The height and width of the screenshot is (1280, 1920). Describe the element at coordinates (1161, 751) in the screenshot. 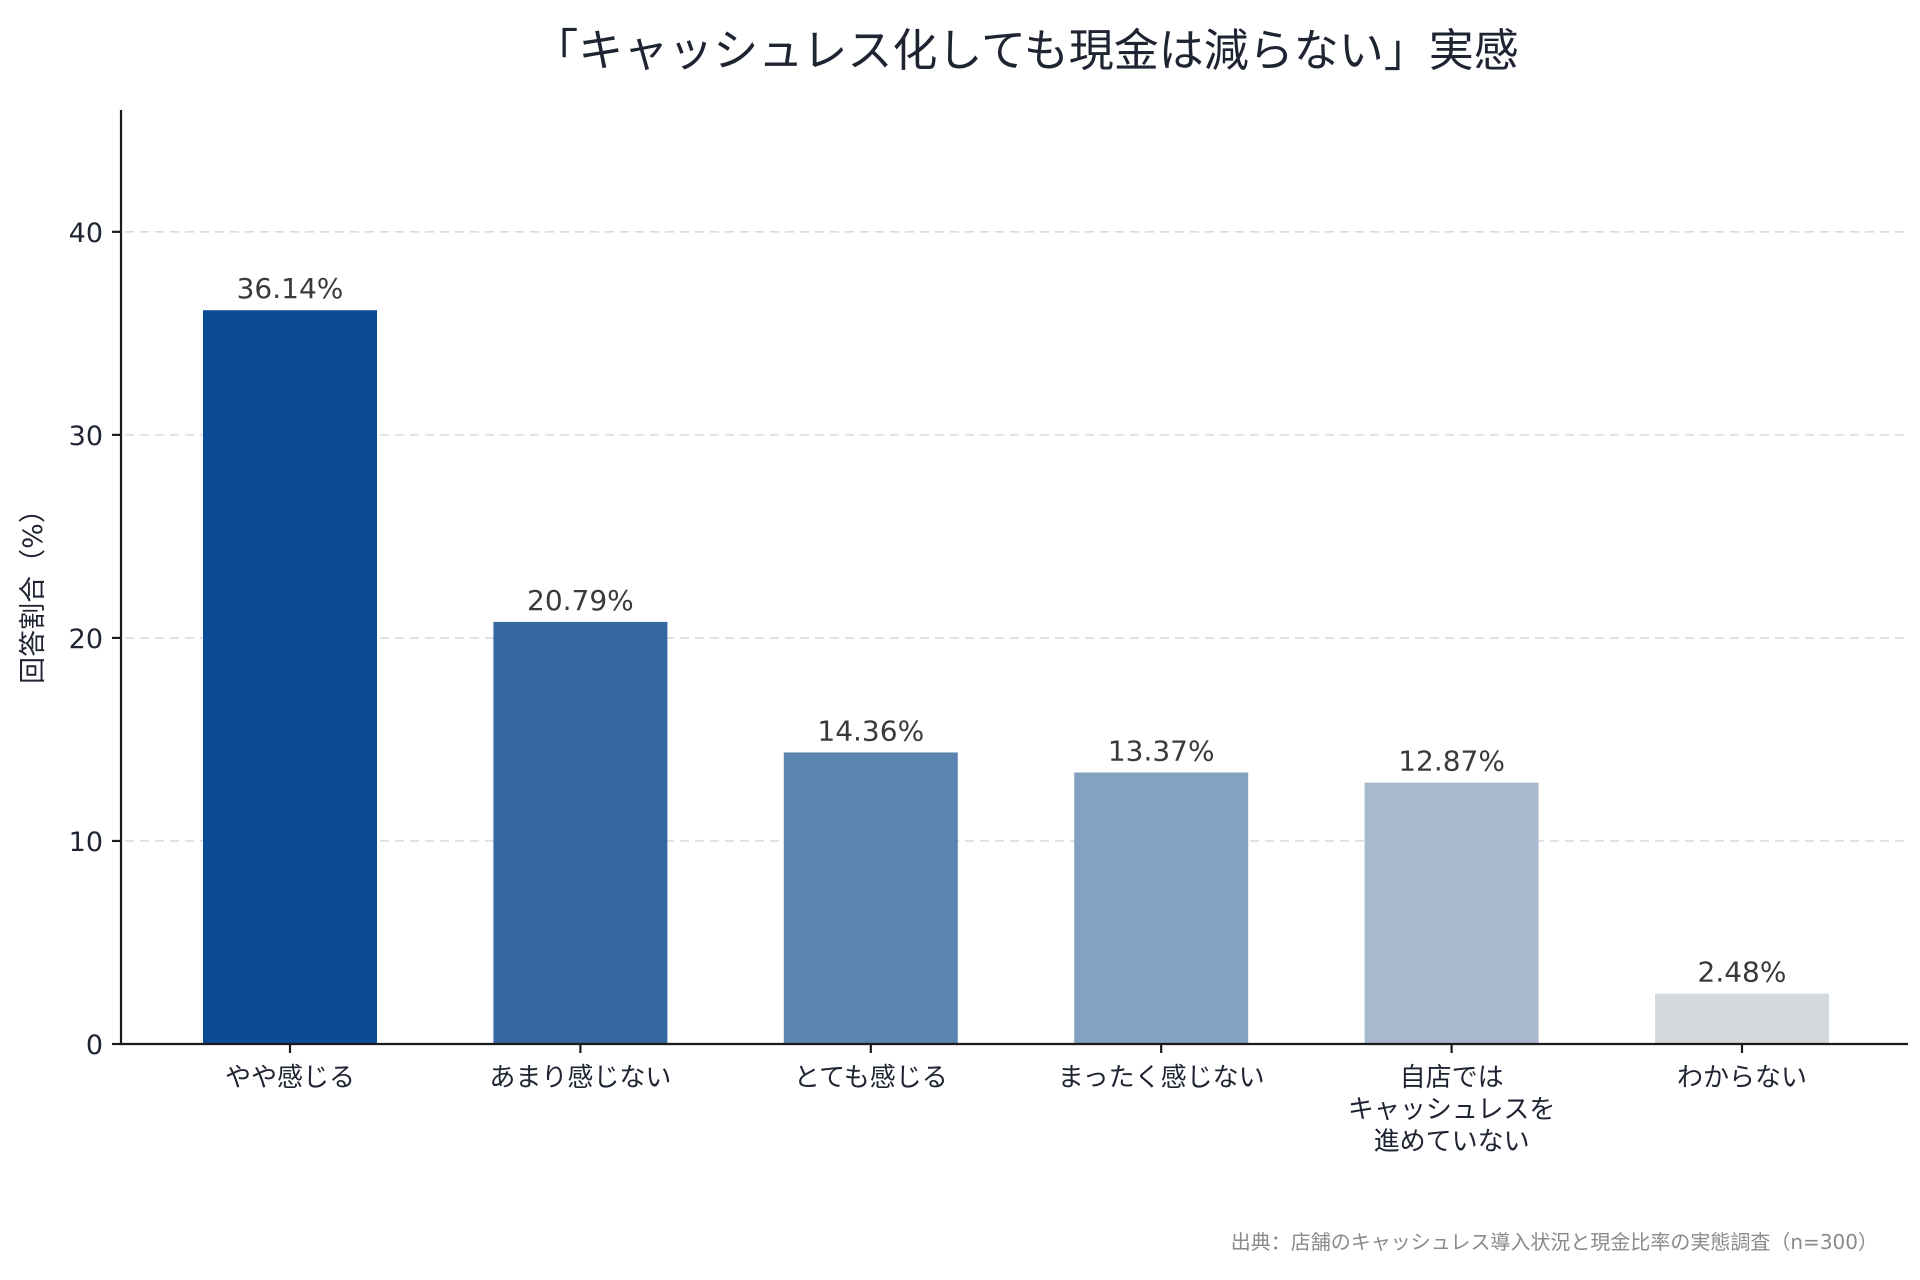

I see `value-label-3: 13.37%` at that location.